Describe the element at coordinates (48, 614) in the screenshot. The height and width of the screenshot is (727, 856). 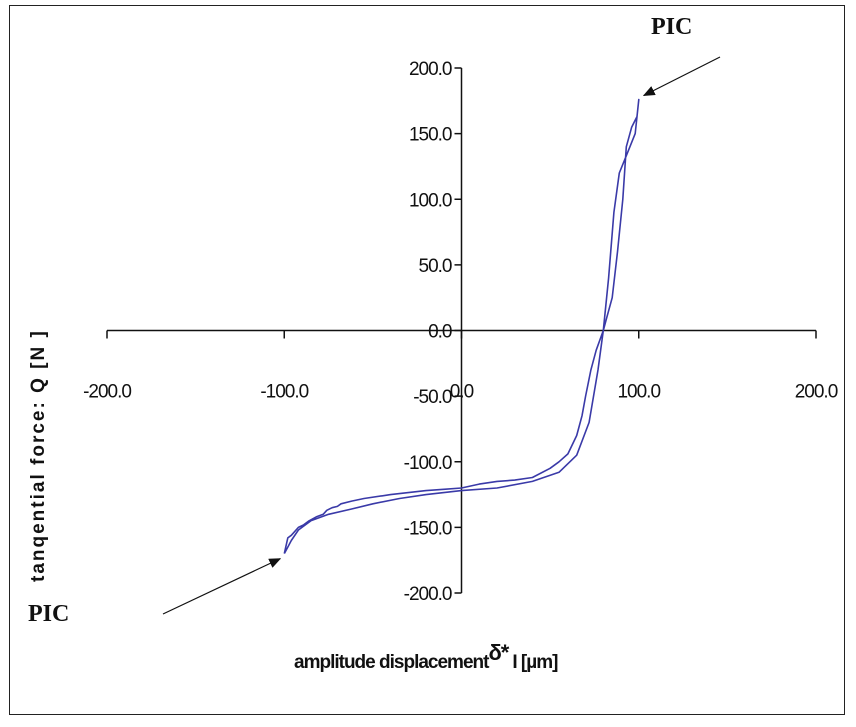
I see `pic-label-lower: PIC` at that location.